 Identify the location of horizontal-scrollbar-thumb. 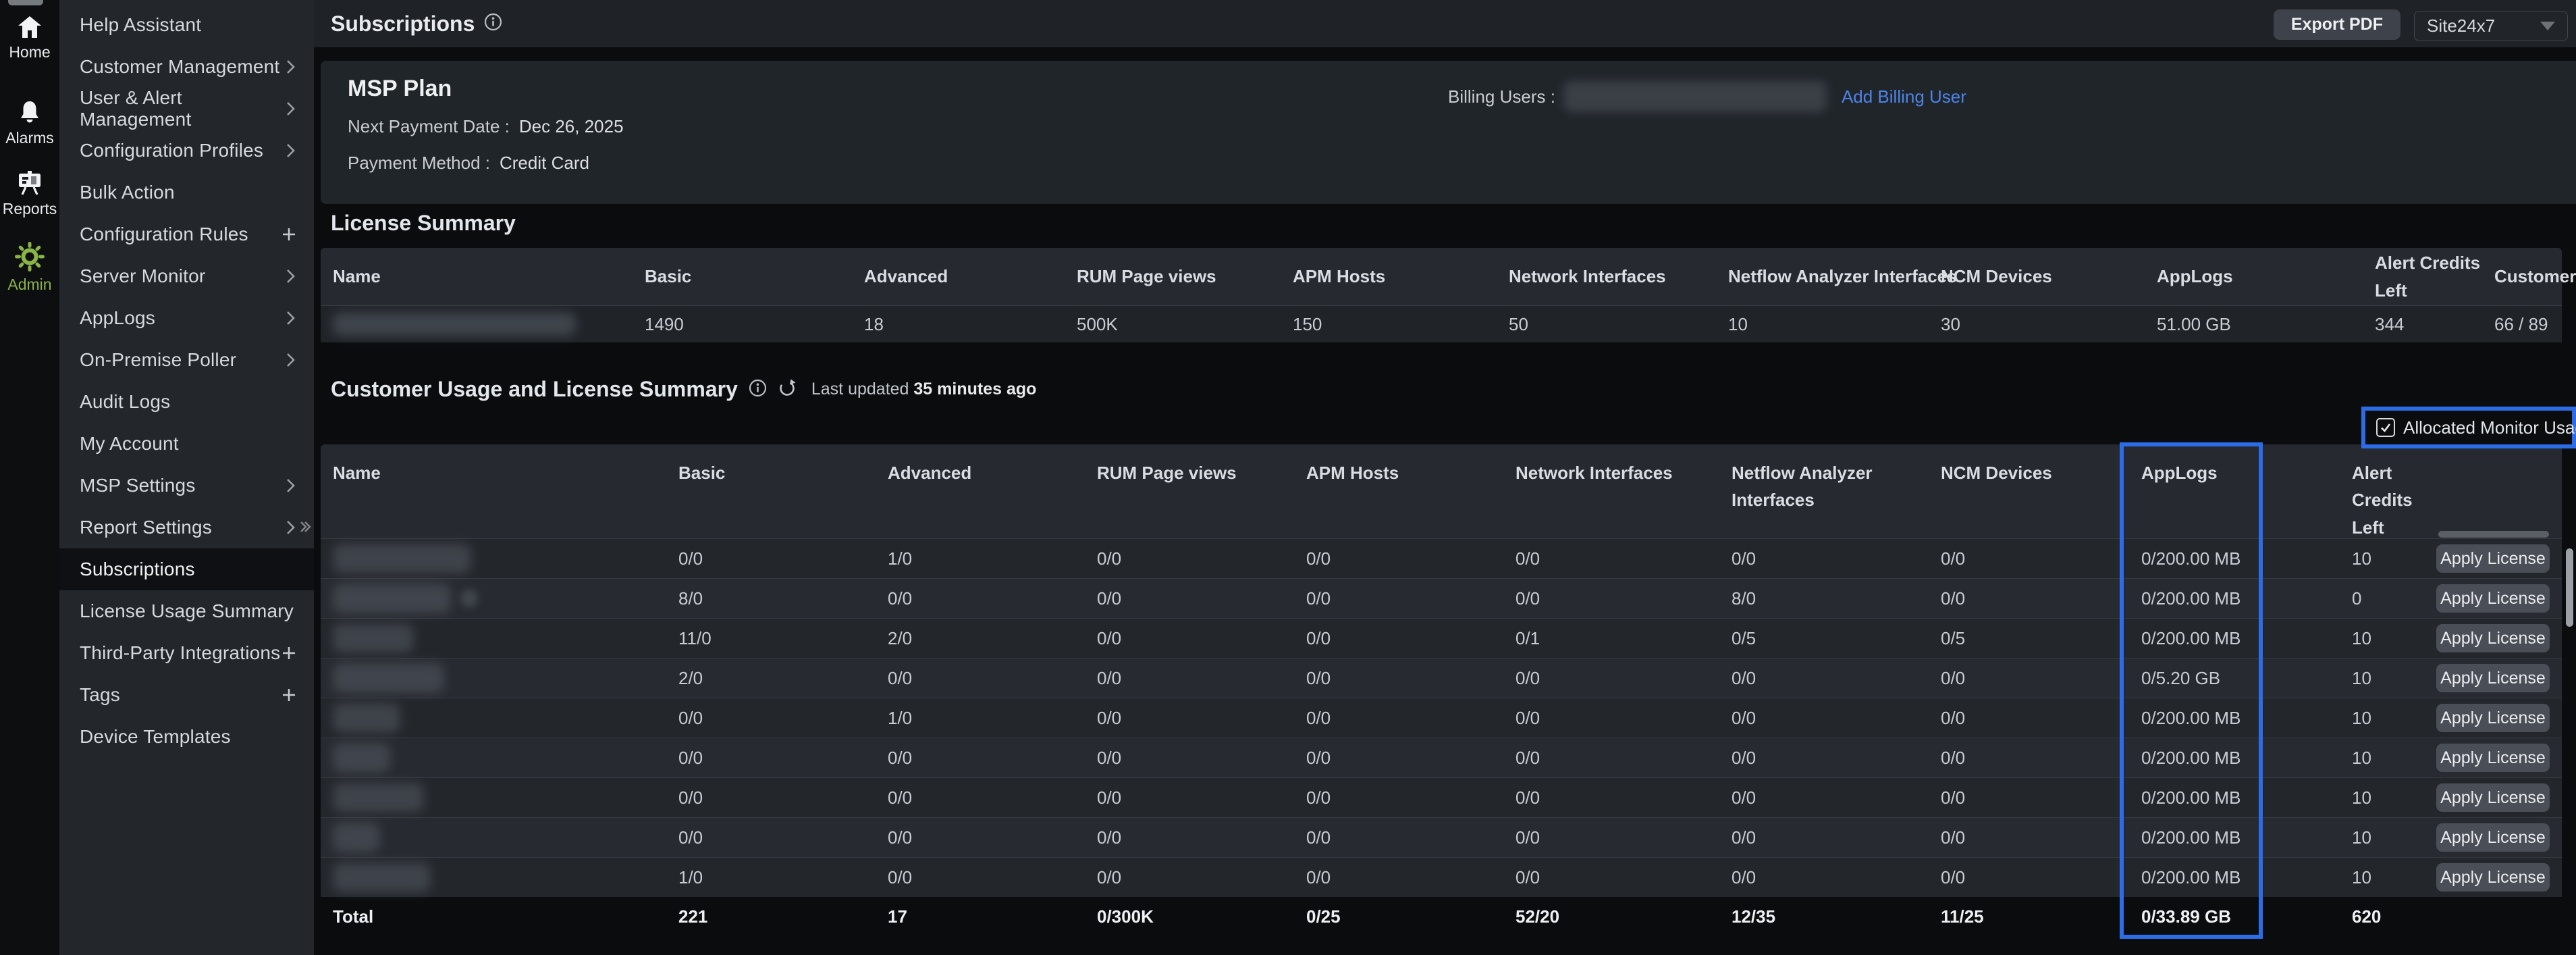
(2493, 534).